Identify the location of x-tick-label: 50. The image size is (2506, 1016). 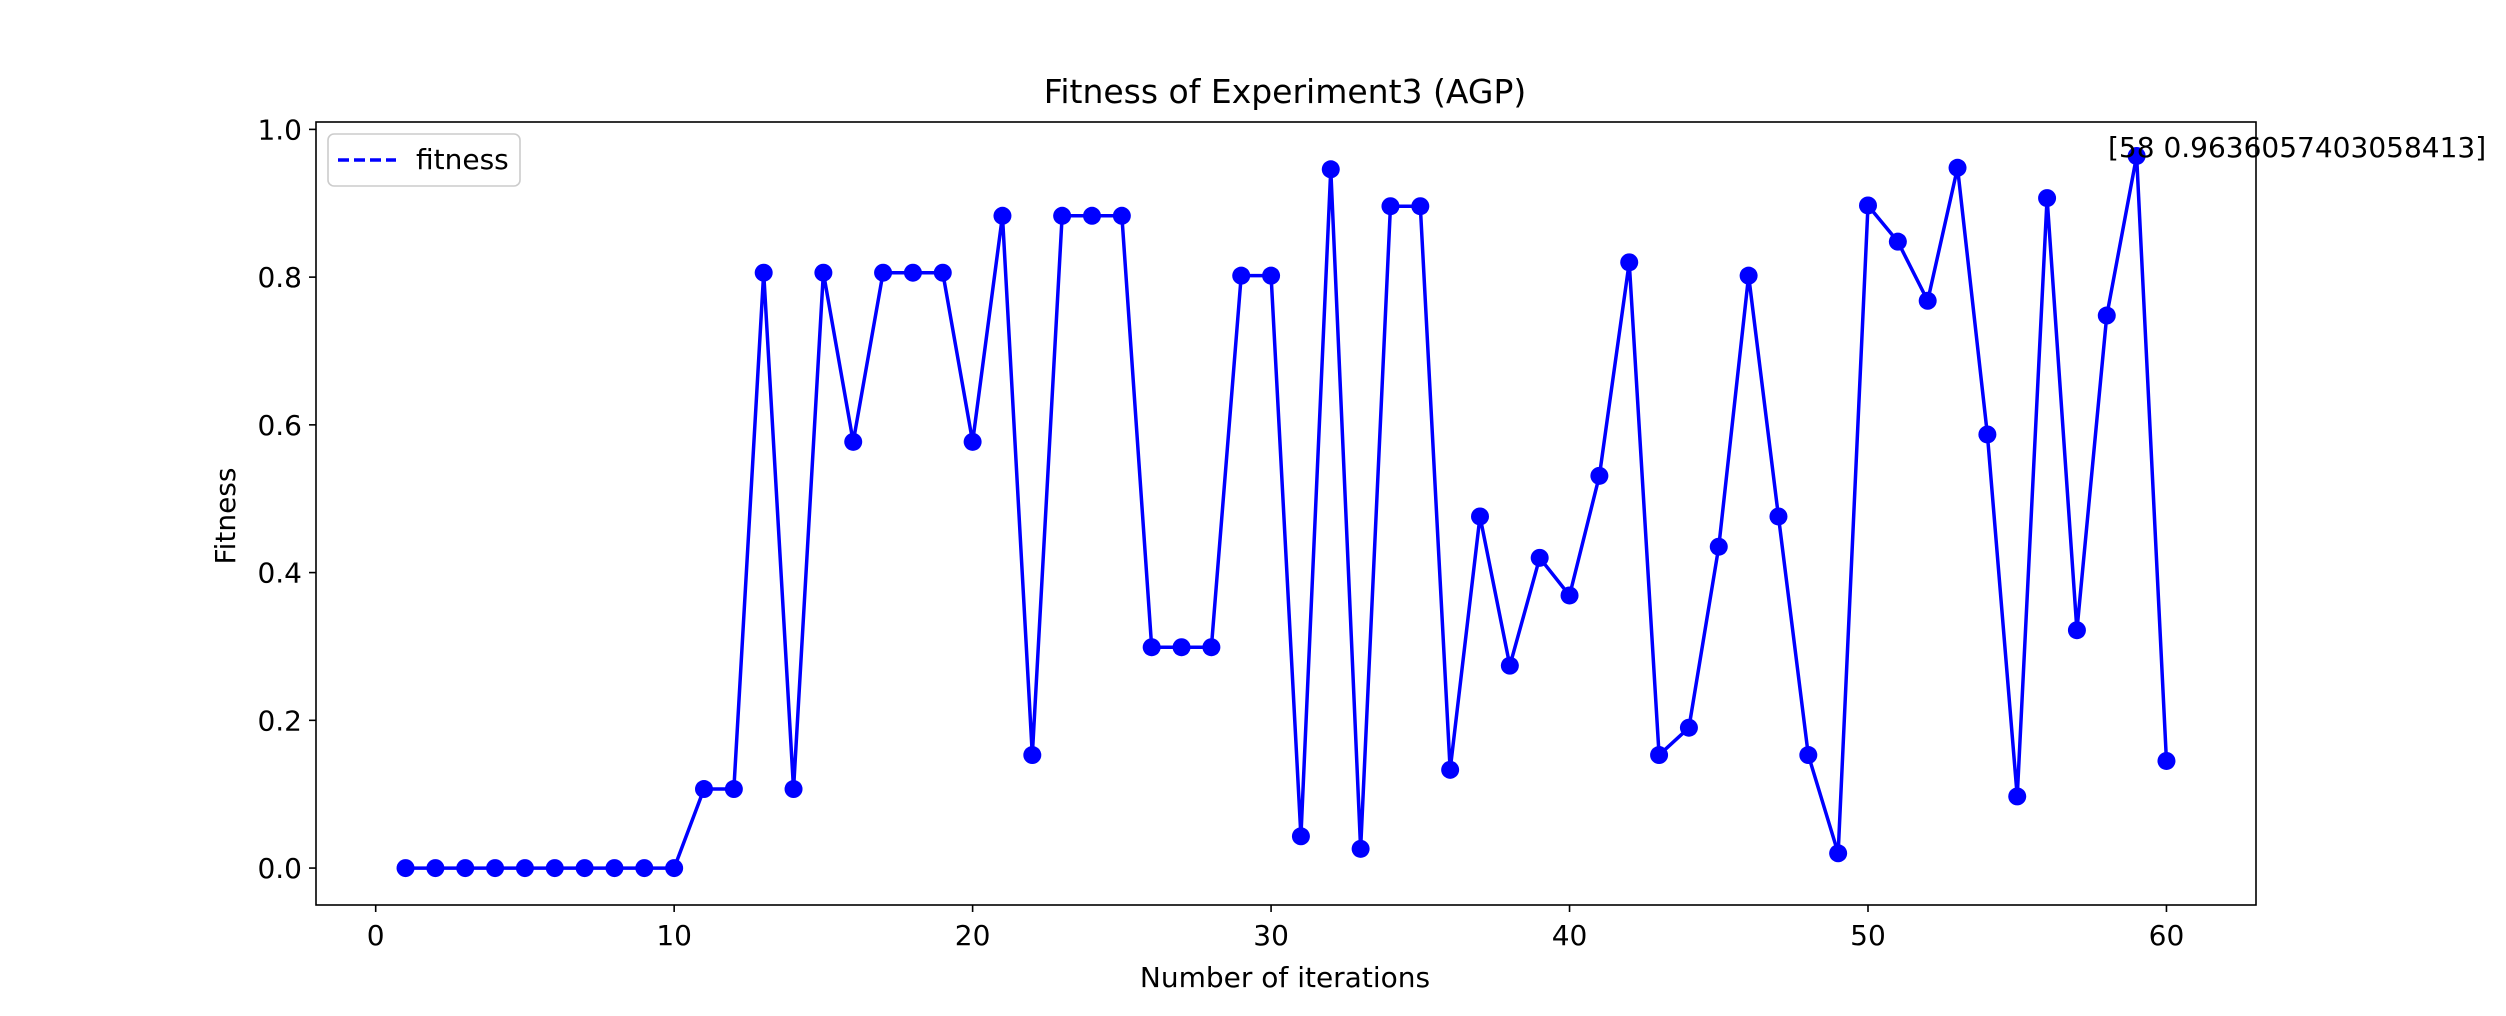
(1868, 935).